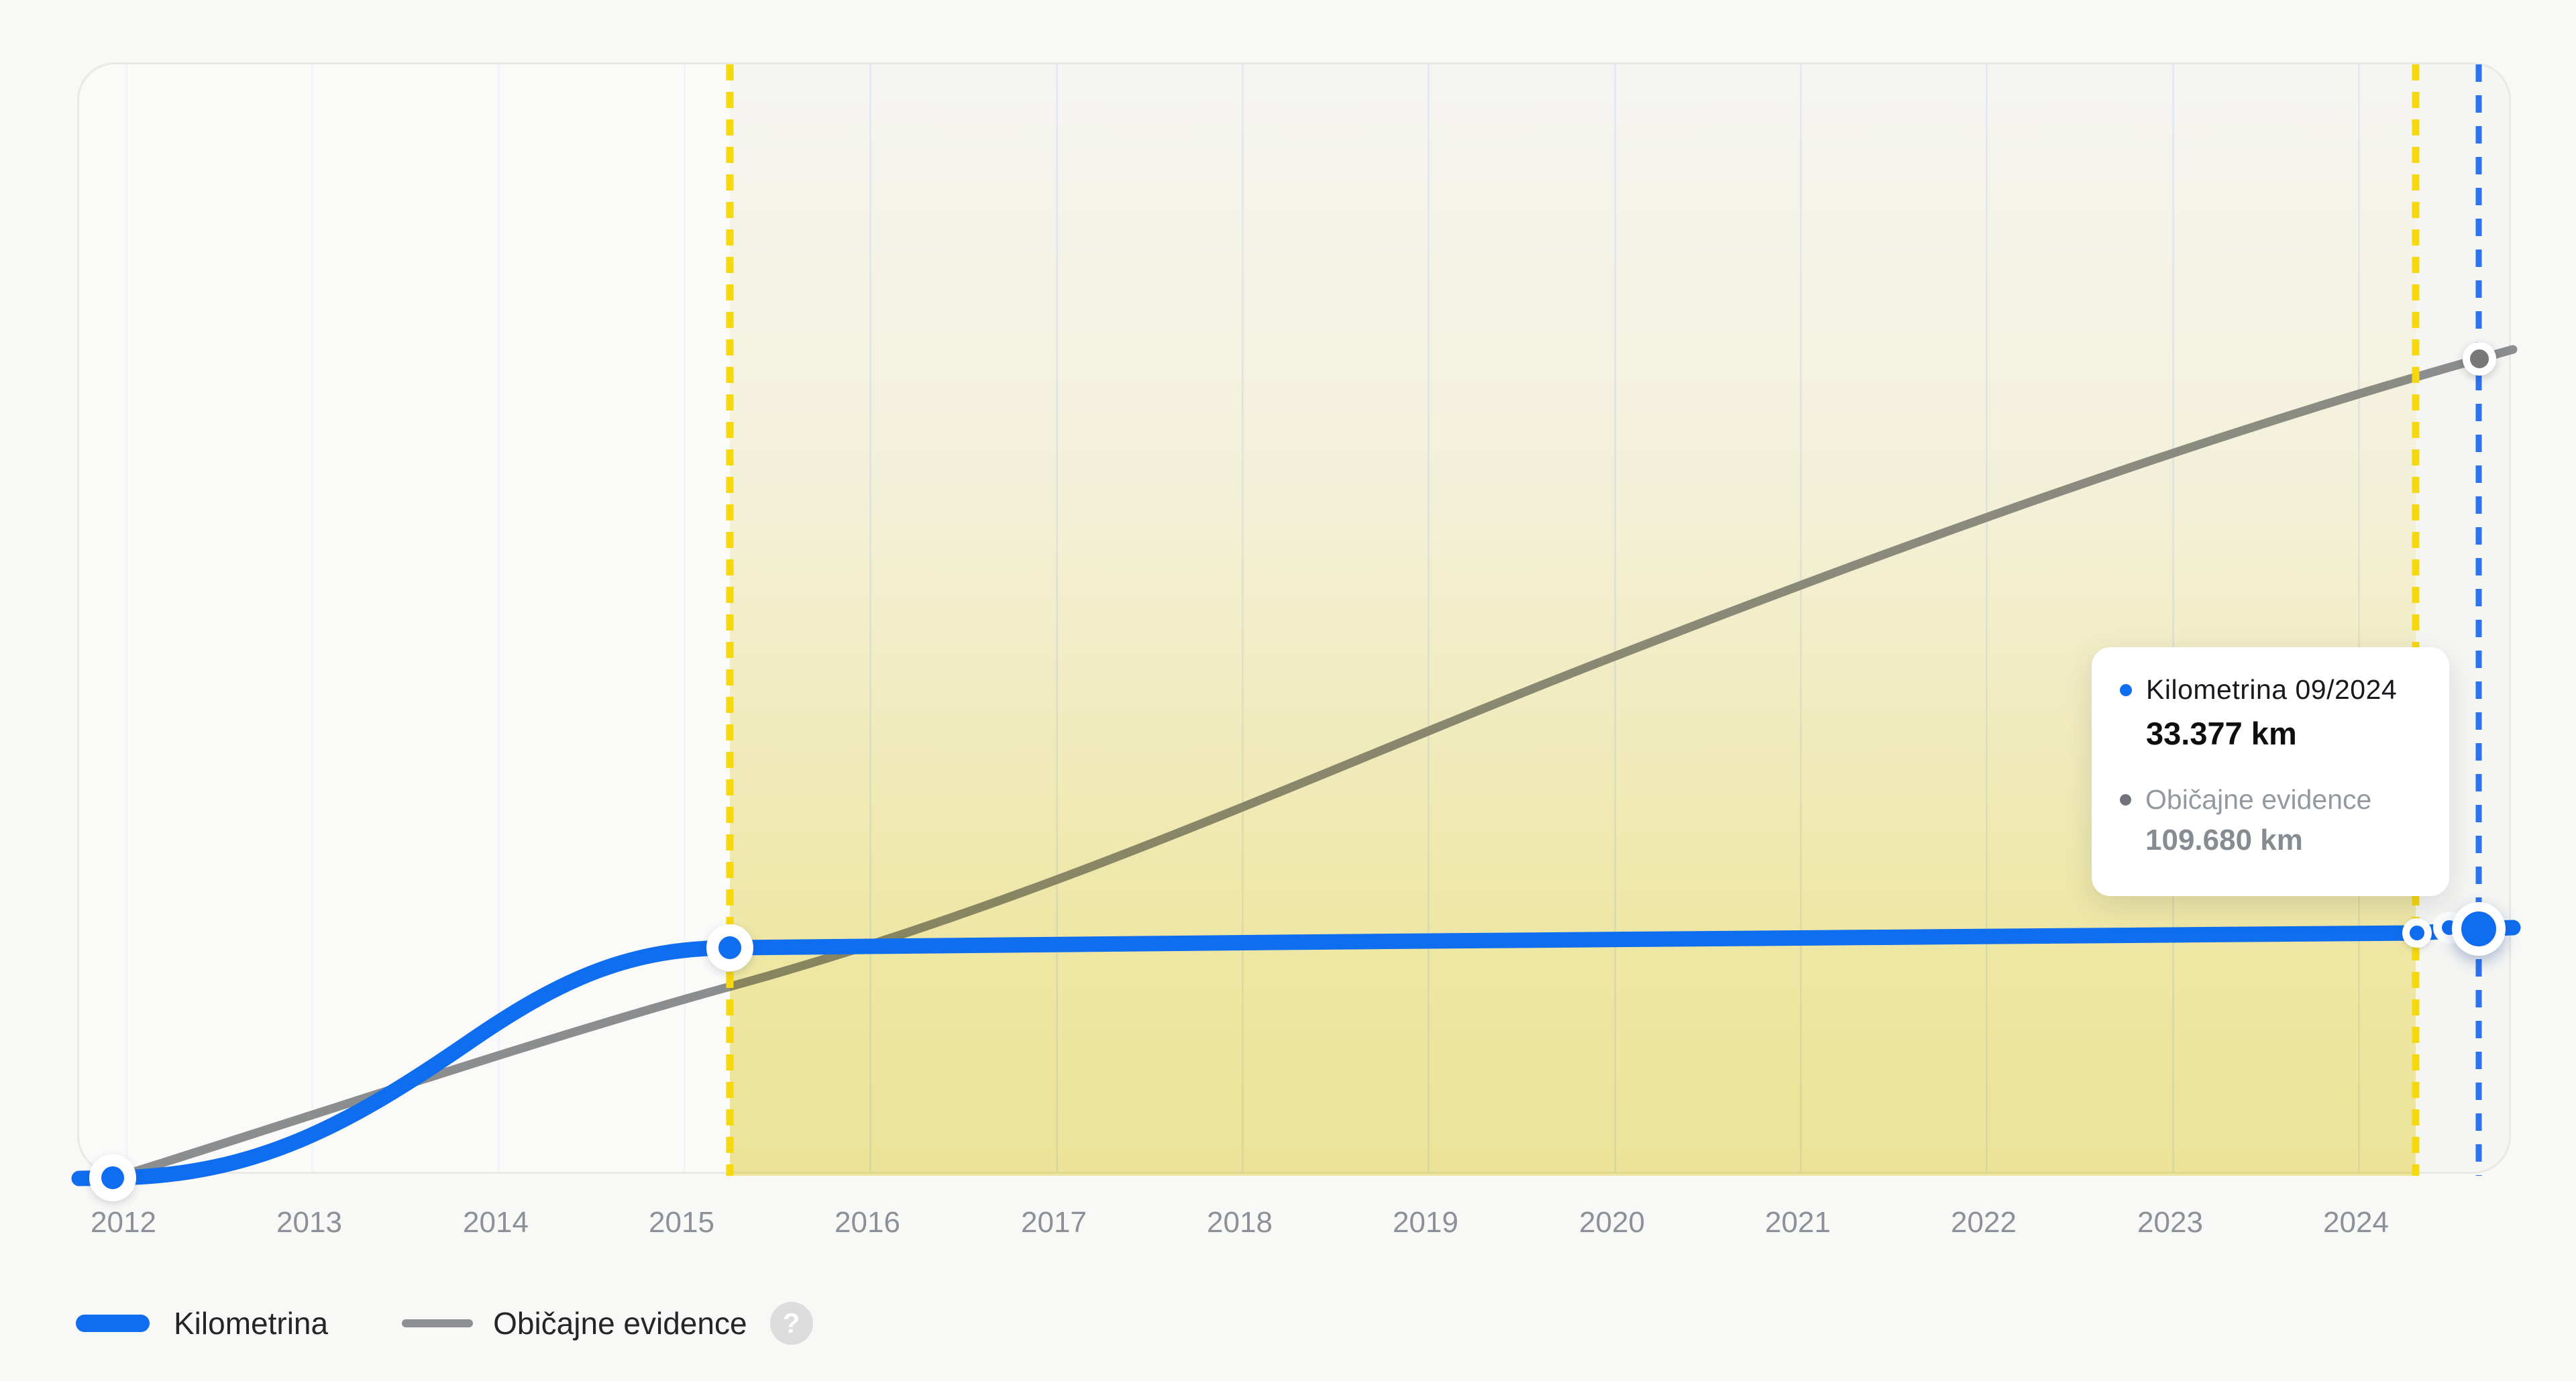  I want to click on legend-item-kilometrina: Kilometrina, so click(251, 1323).